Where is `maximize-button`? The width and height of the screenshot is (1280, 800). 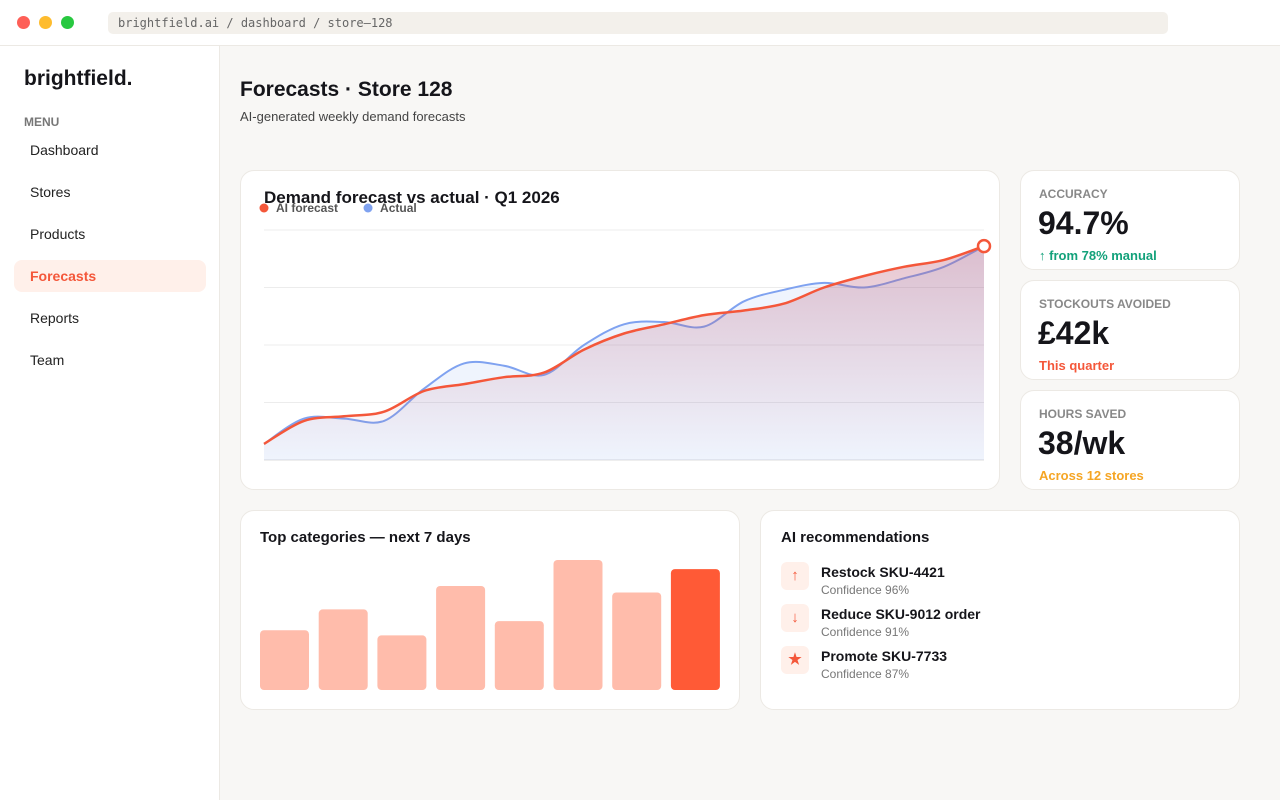
maximize-button is located at coordinates (67, 22).